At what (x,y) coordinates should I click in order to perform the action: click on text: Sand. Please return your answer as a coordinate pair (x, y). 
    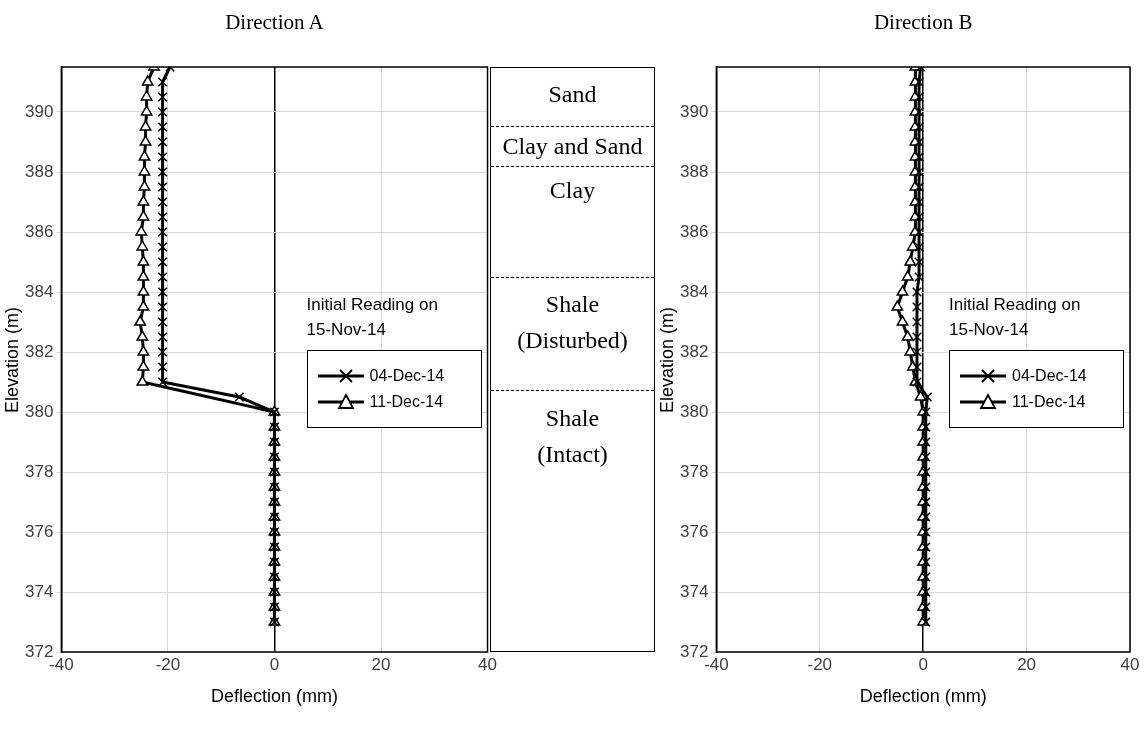
    Looking at the image, I should click on (572, 94).